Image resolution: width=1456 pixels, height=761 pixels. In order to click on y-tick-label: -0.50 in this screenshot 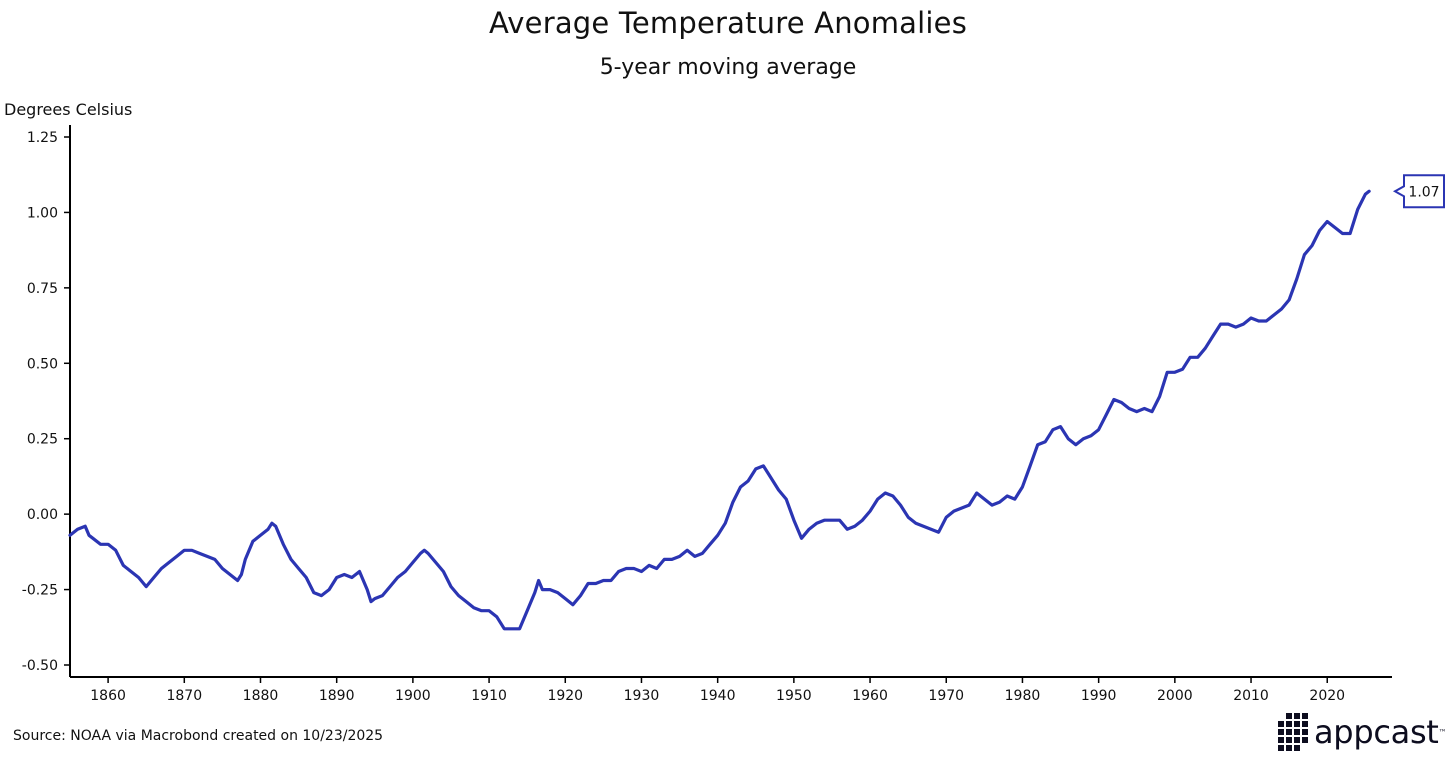, I will do `click(40, 666)`.